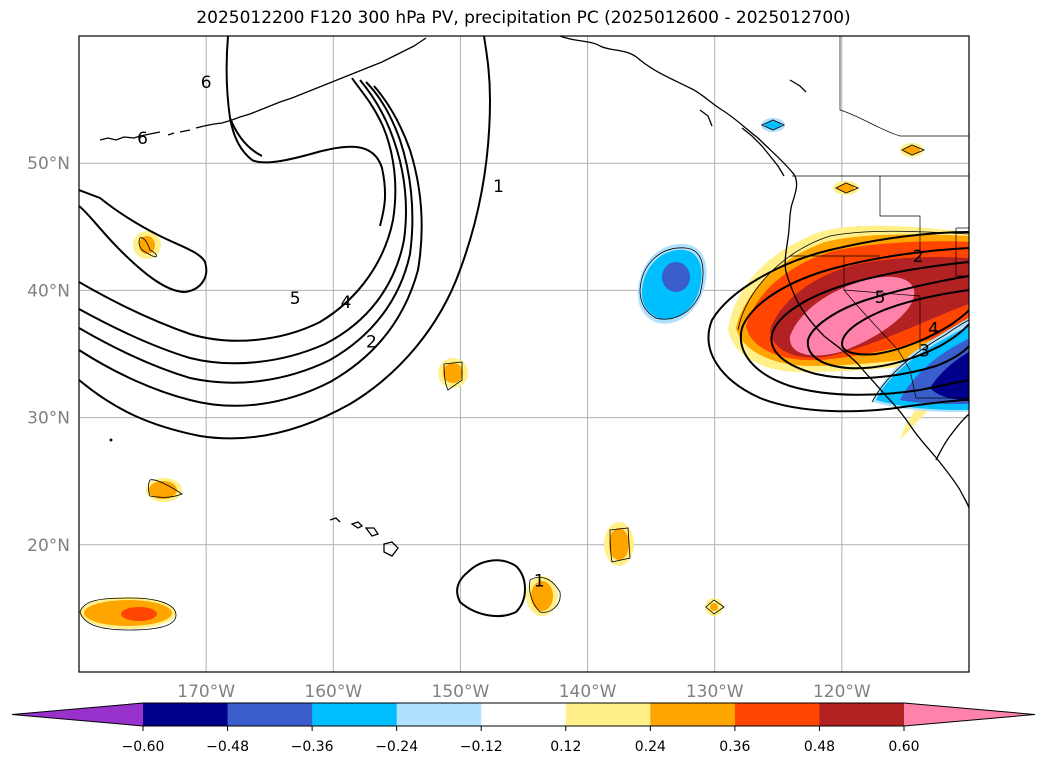 The height and width of the screenshot is (765, 1047). What do you see at coordinates (143, 747) in the screenshot?
I see `colorbar-tick-label: −0.60` at bounding box center [143, 747].